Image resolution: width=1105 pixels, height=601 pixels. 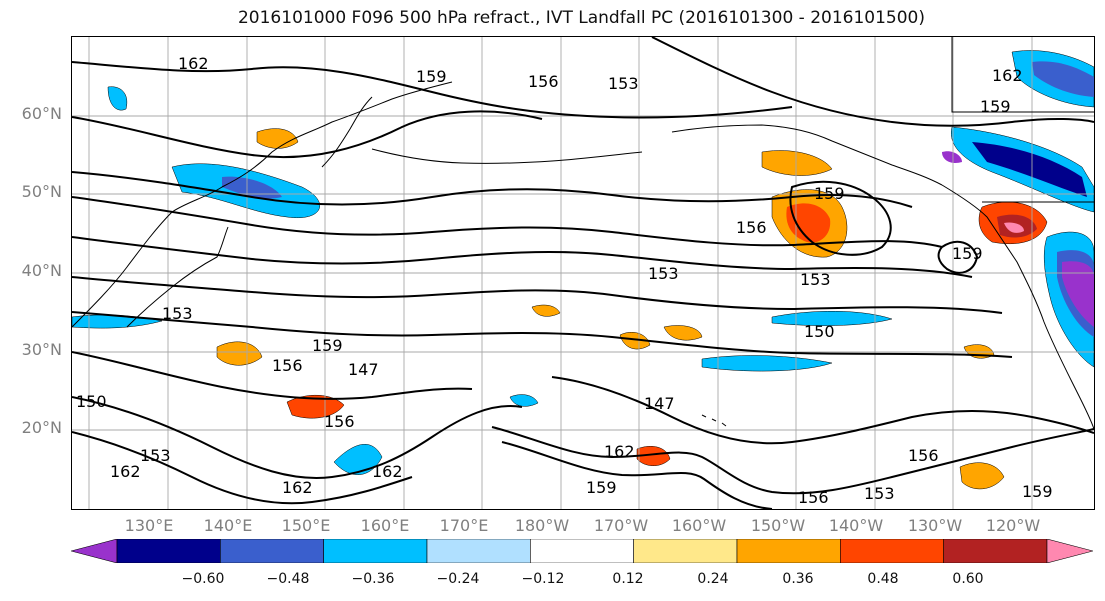 What do you see at coordinates (306, 525) in the screenshot?
I see `lon-label-150e: 150°E` at bounding box center [306, 525].